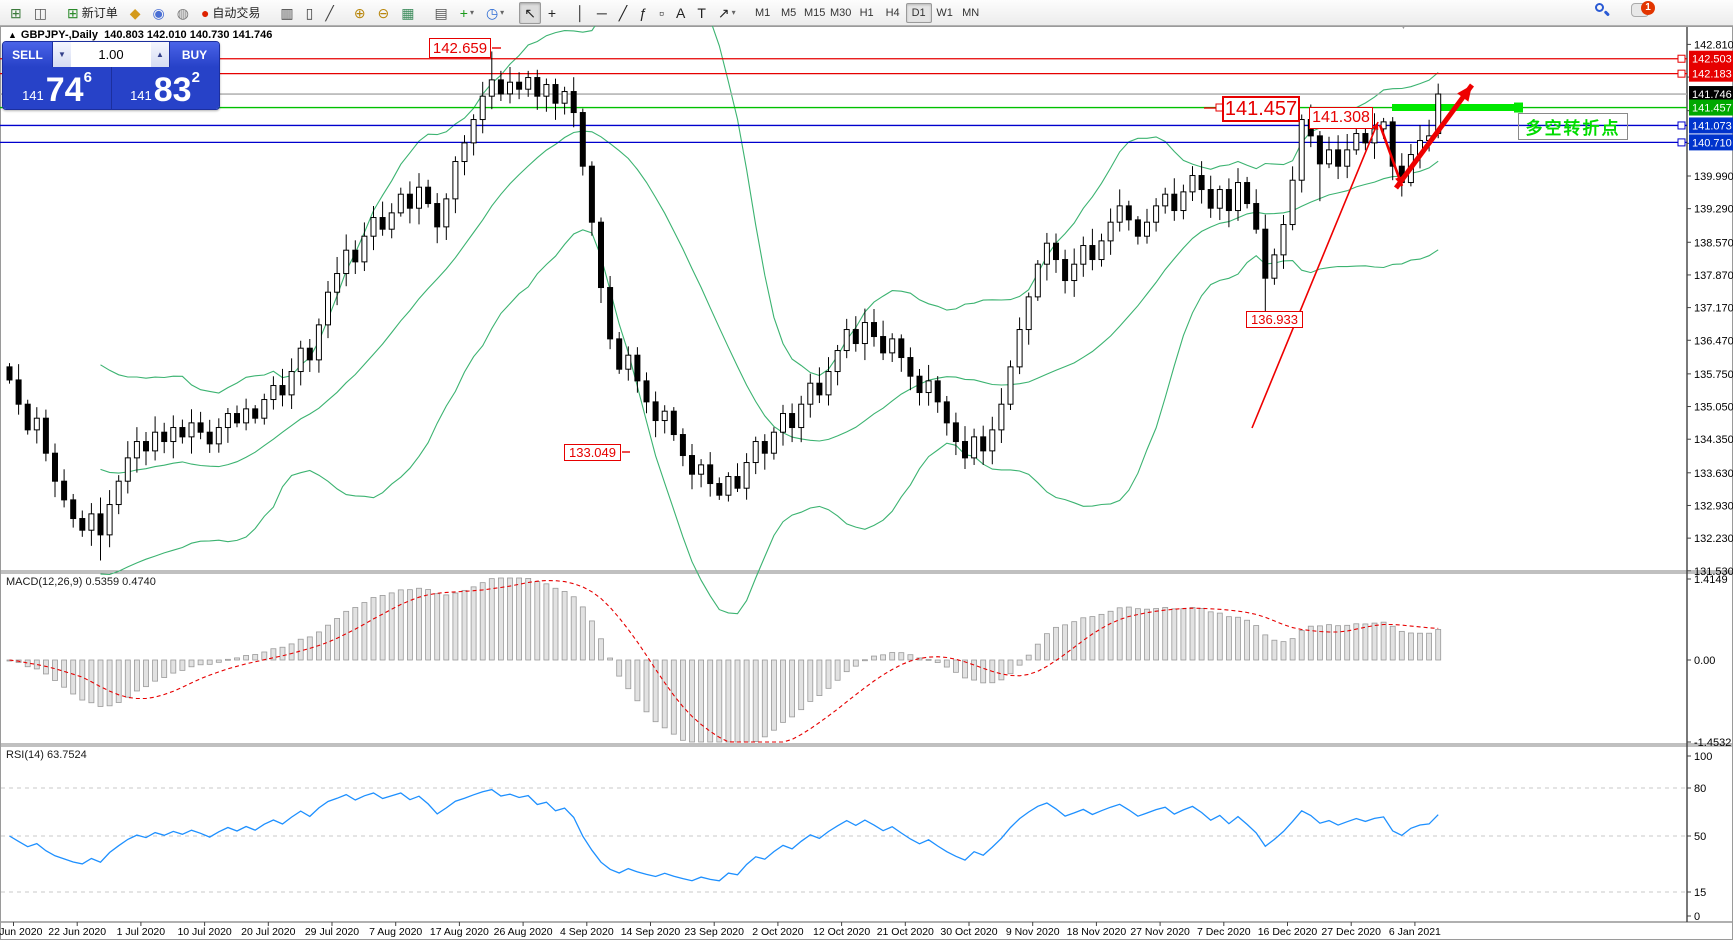  Describe the element at coordinates (360, 13) in the screenshot. I see `zoom-in-icon: ⊕` at that location.